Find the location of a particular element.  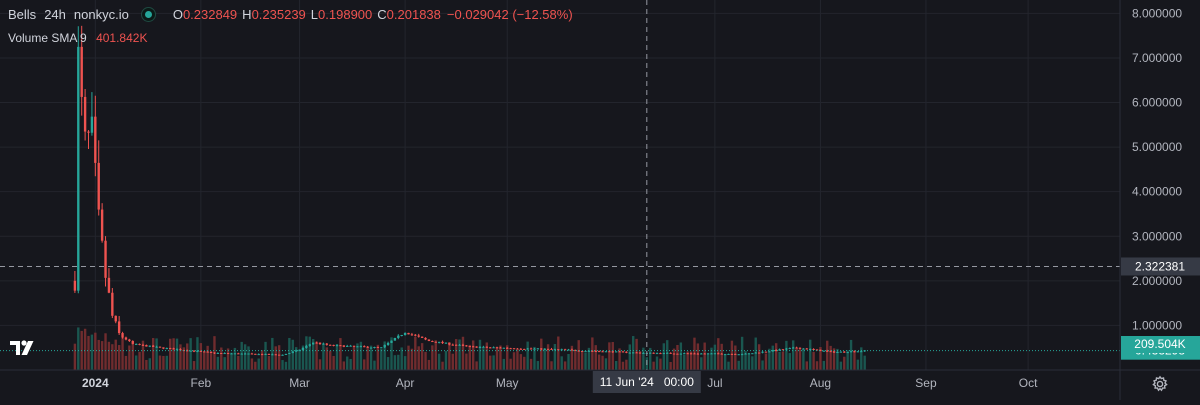

interval: 24h is located at coordinates (55, 14).